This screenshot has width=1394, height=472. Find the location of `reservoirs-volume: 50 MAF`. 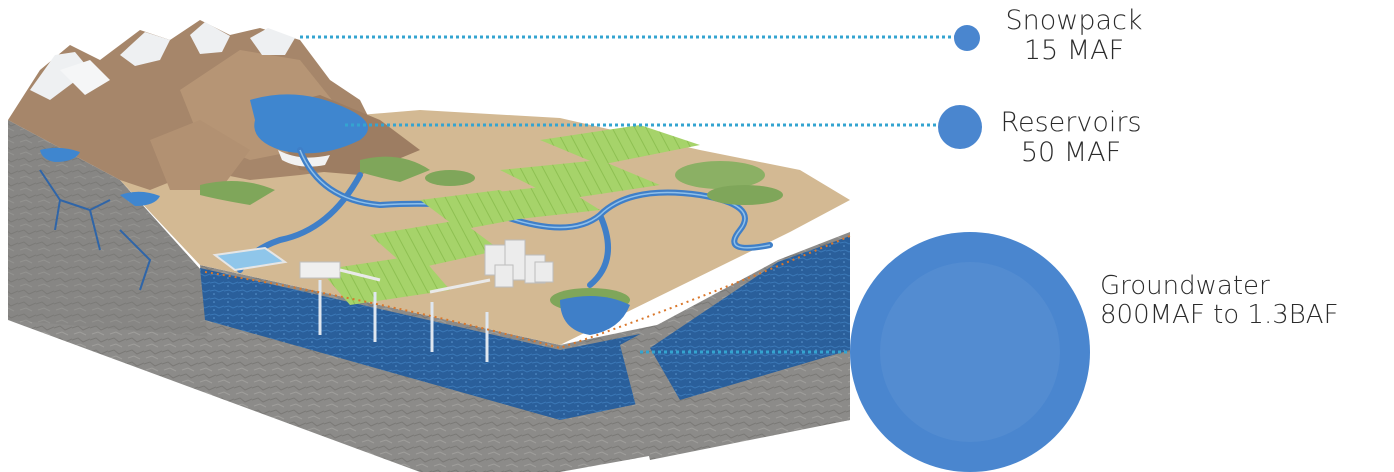

reservoirs-volume: 50 MAF is located at coordinates (1071, 153).